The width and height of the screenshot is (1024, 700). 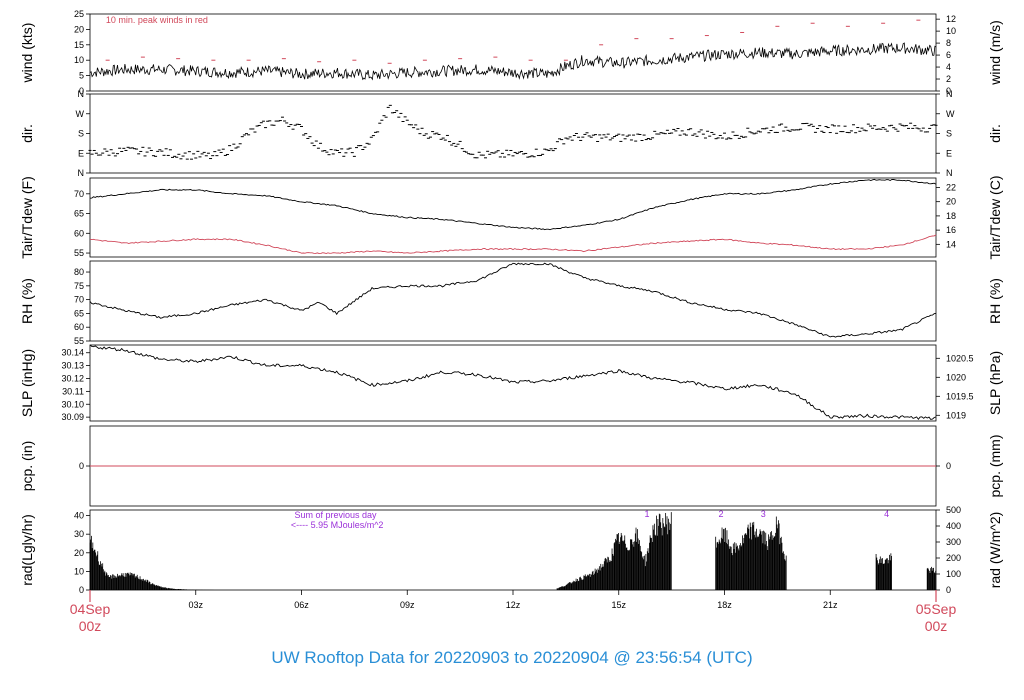 What do you see at coordinates (948, 43) in the screenshot?
I see `ytick2-label-wind: 8` at bounding box center [948, 43].